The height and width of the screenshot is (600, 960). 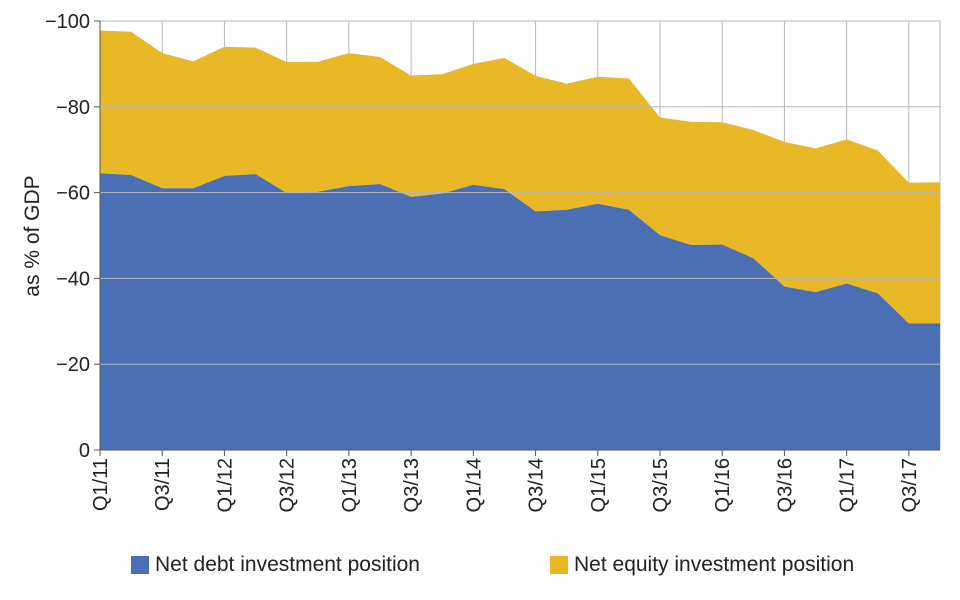 I want to click on x-tick-label: Q3/16, so click(x=785, y=485).